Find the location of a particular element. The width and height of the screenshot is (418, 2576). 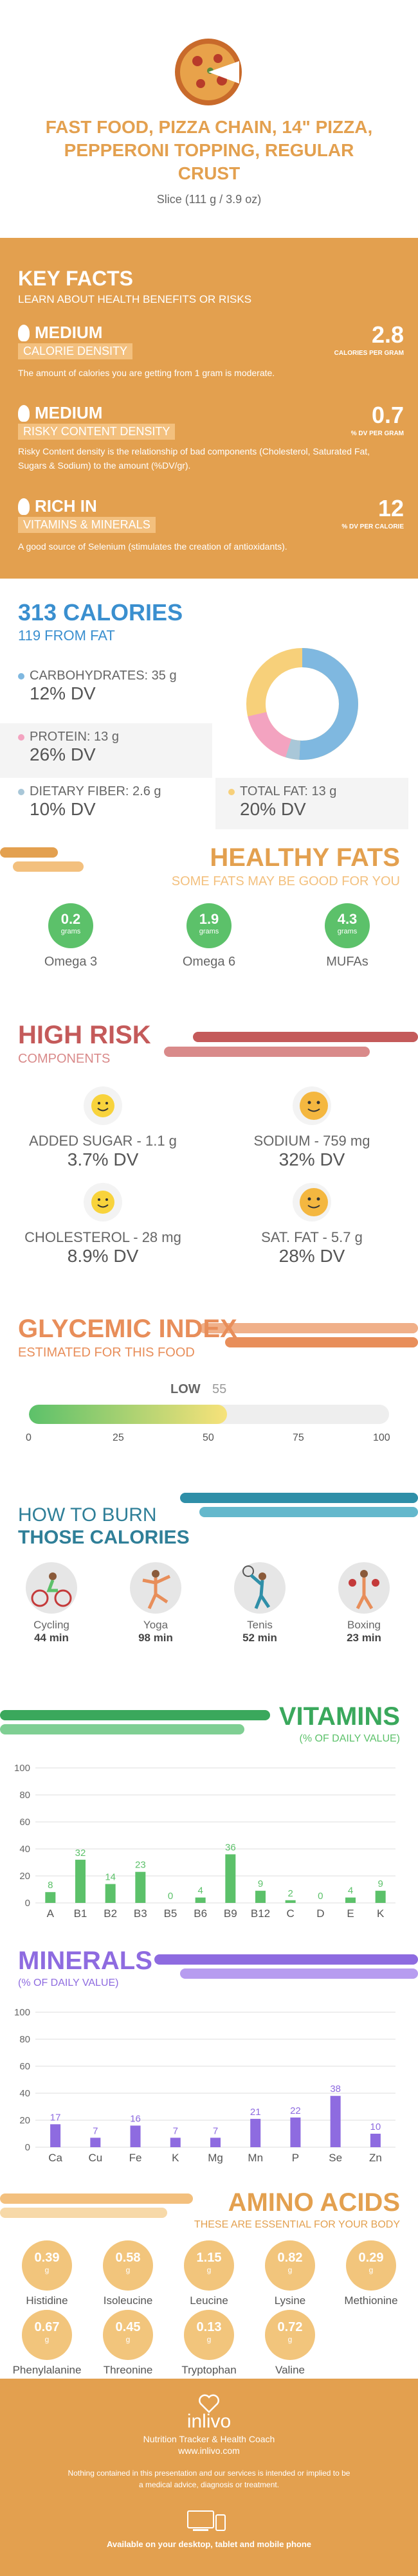

amino-value: 0.45 is located at coordinates (128, 2327).